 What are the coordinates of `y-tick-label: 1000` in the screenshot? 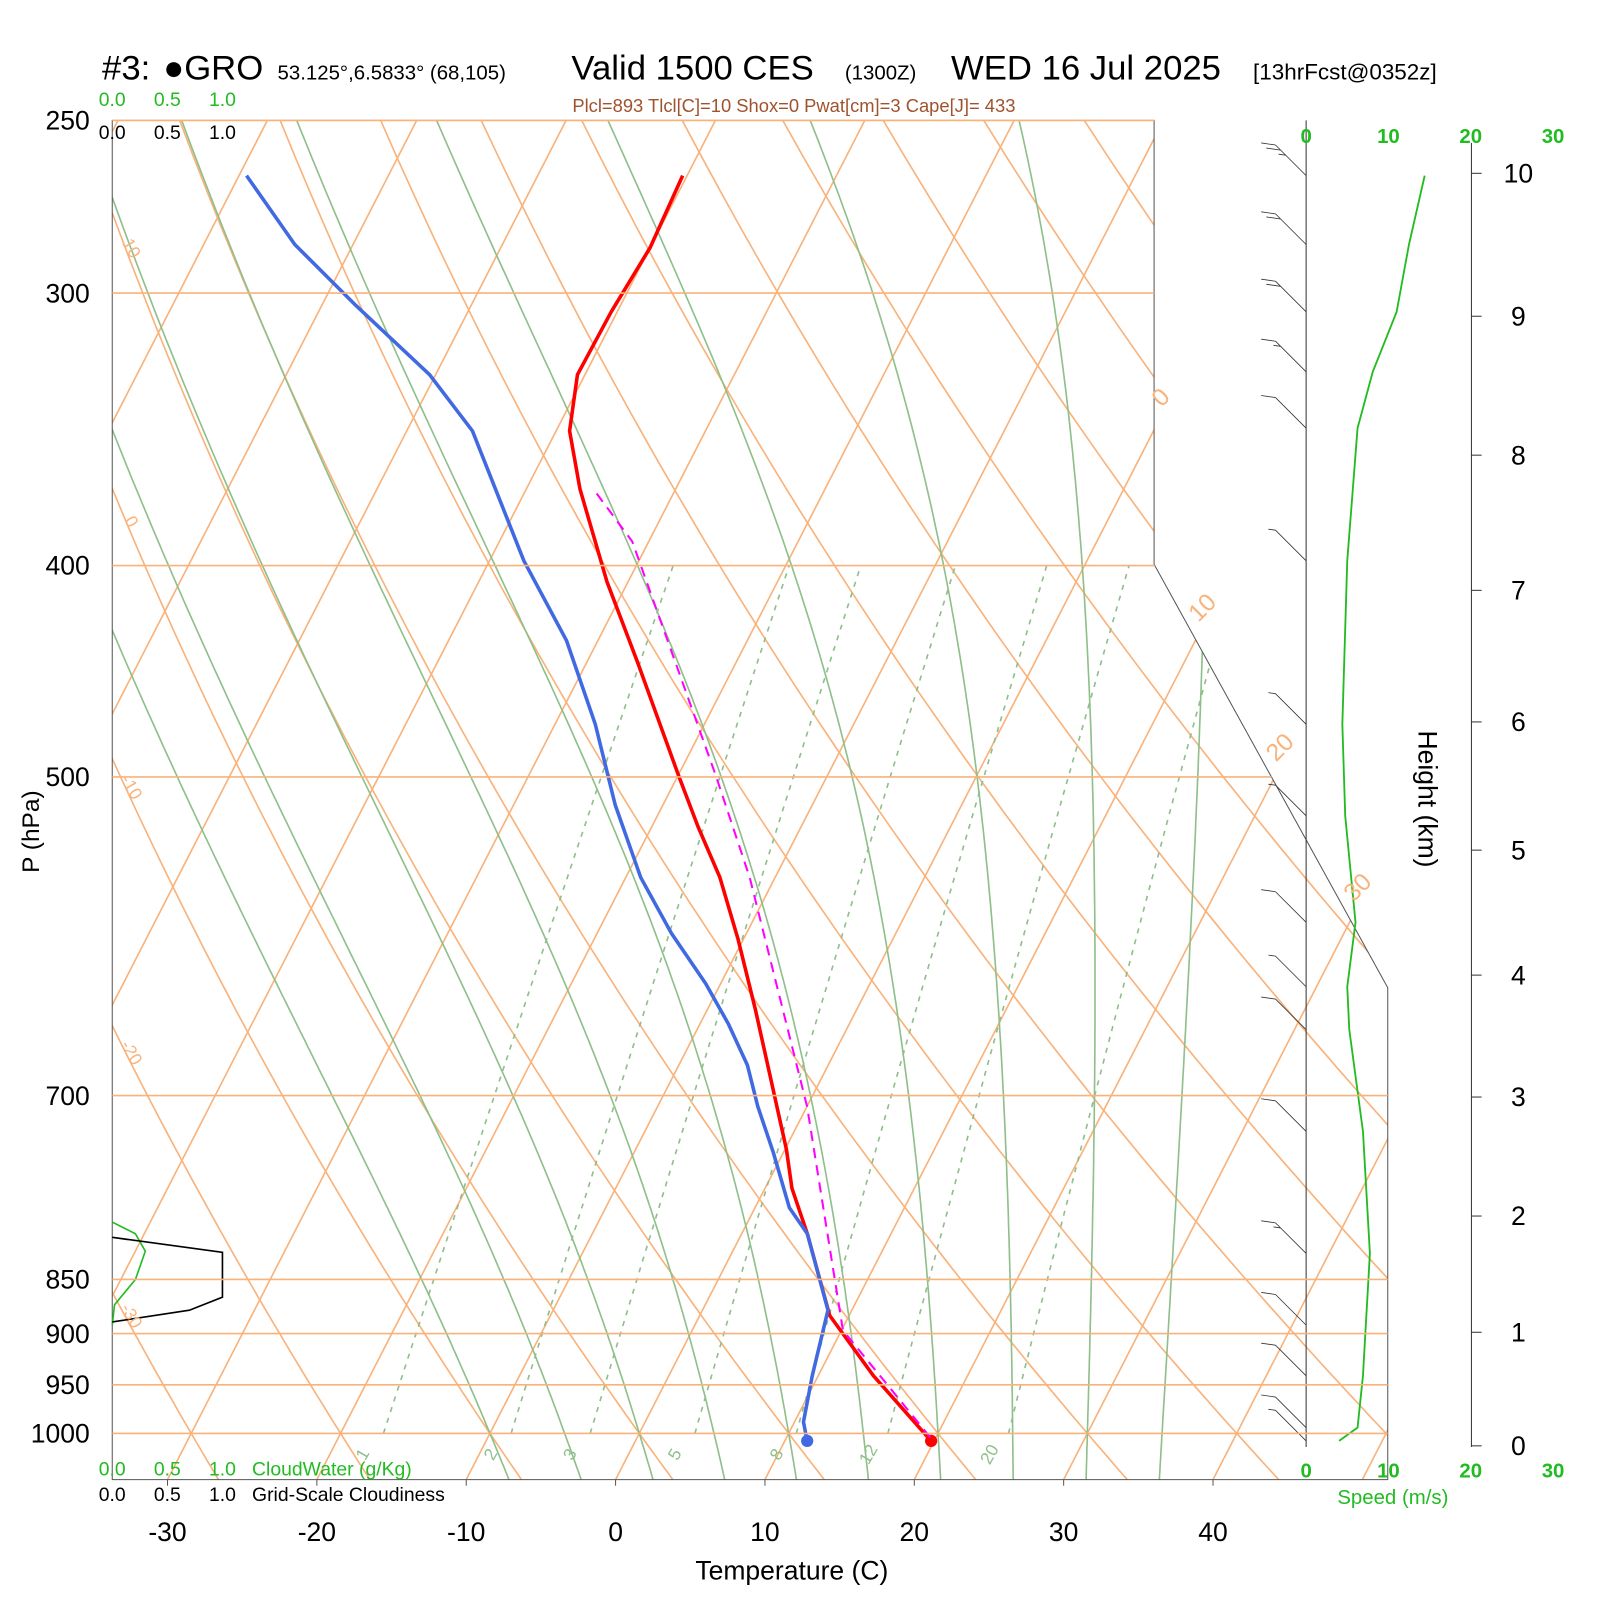 It's located at (60, 1434).